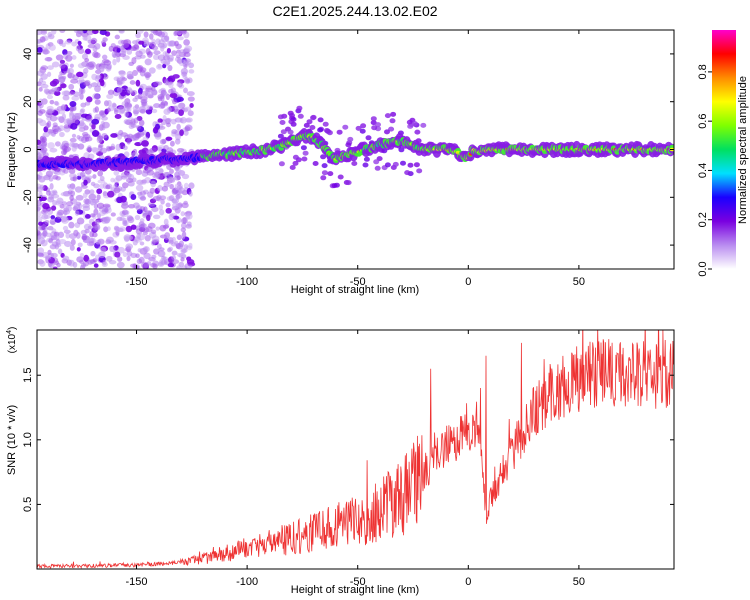 The height and width of the screenshot is (600, 750). I want to click on spectrogram-y-axis-label: Frequency (Hz), so click(12, 150).